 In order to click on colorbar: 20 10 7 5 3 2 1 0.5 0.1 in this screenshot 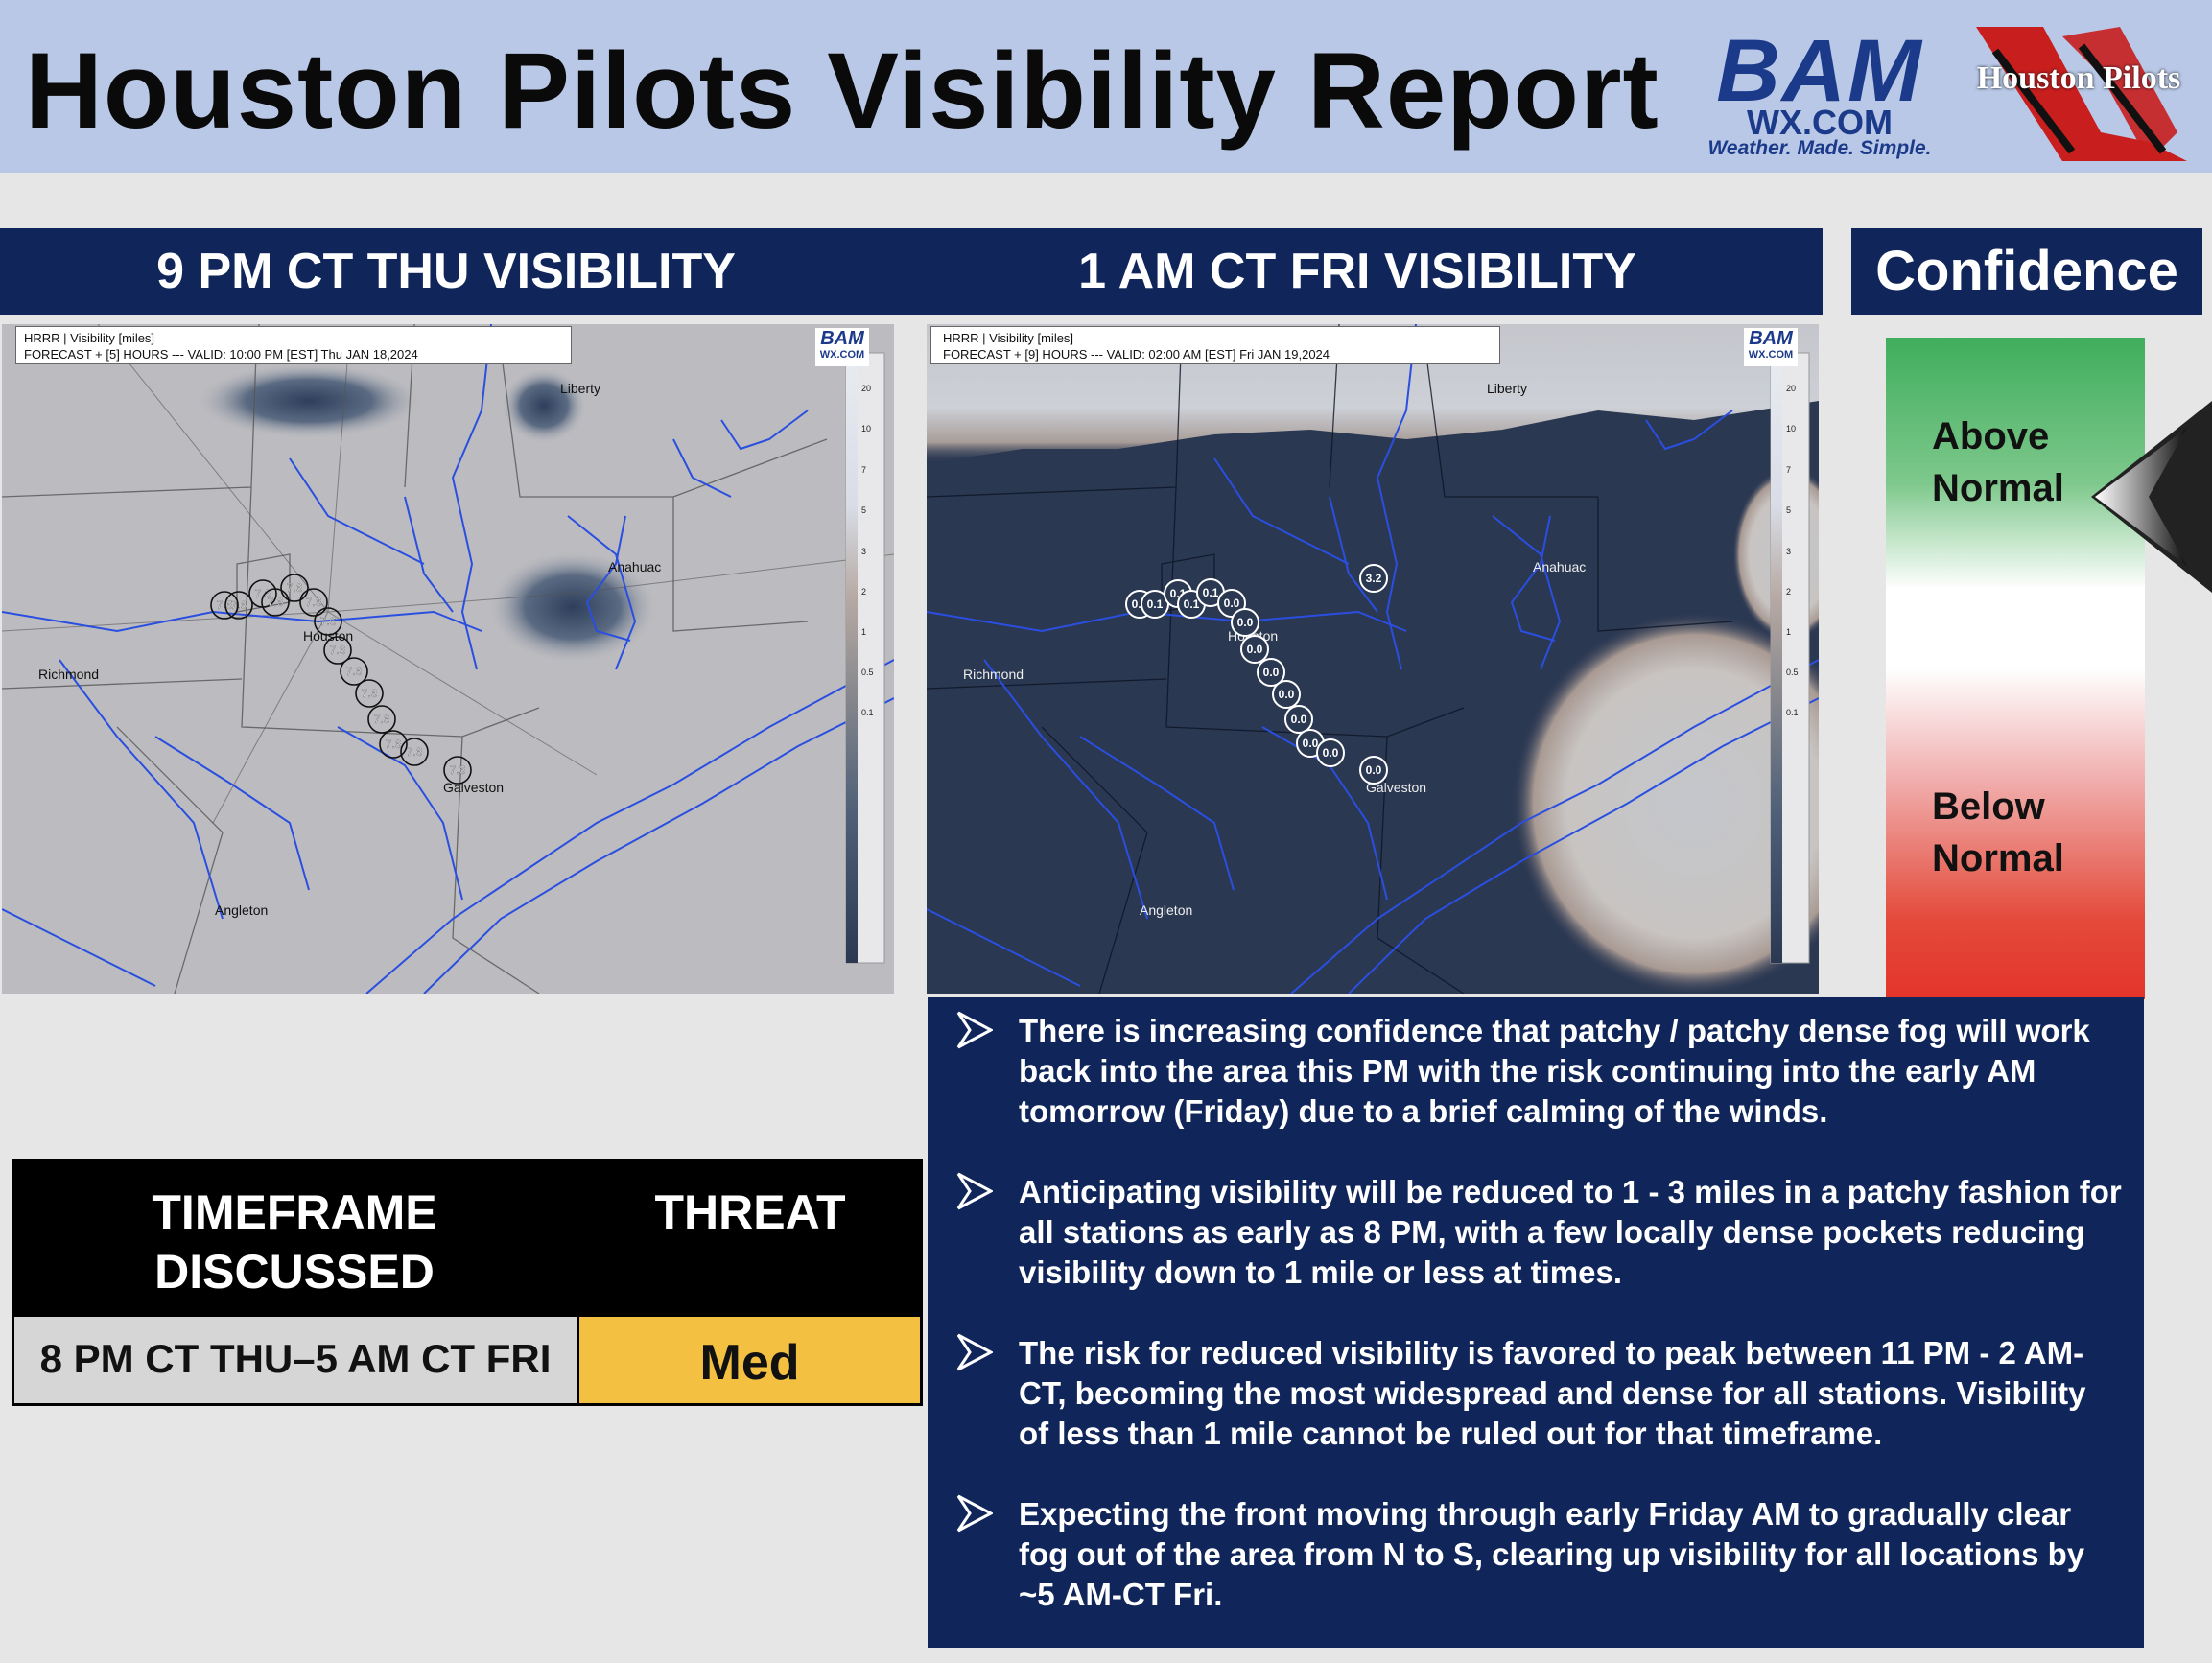, I will do `click(865, 658)`.